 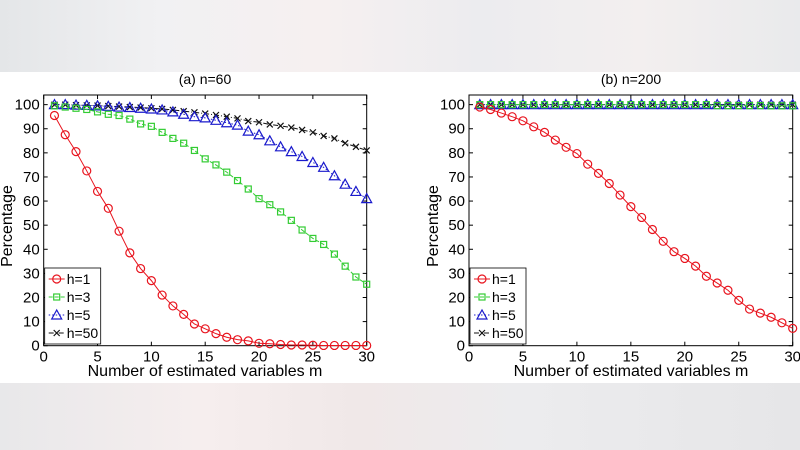 What do you see at coordinates (79, 297) in the screenshot?
I see `legend-label: h=3` at bounding box center [79, 297].